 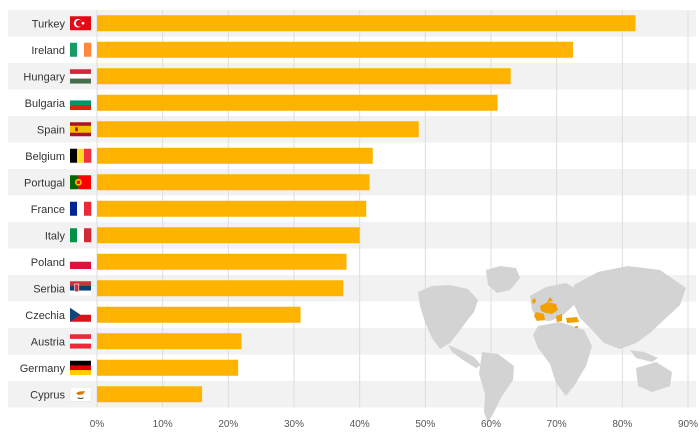 I want to click on flag-france-icon, so click(x=81, y=208).